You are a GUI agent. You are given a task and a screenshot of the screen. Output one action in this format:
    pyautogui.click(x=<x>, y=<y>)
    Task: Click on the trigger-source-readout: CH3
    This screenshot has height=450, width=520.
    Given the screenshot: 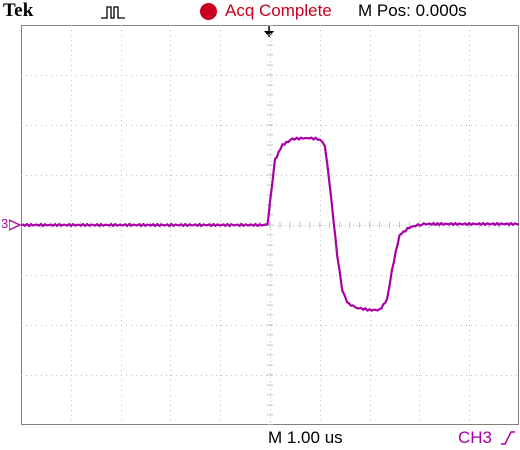 What is the action you would take?
    pyautogui.click(x=475, y=437)
    